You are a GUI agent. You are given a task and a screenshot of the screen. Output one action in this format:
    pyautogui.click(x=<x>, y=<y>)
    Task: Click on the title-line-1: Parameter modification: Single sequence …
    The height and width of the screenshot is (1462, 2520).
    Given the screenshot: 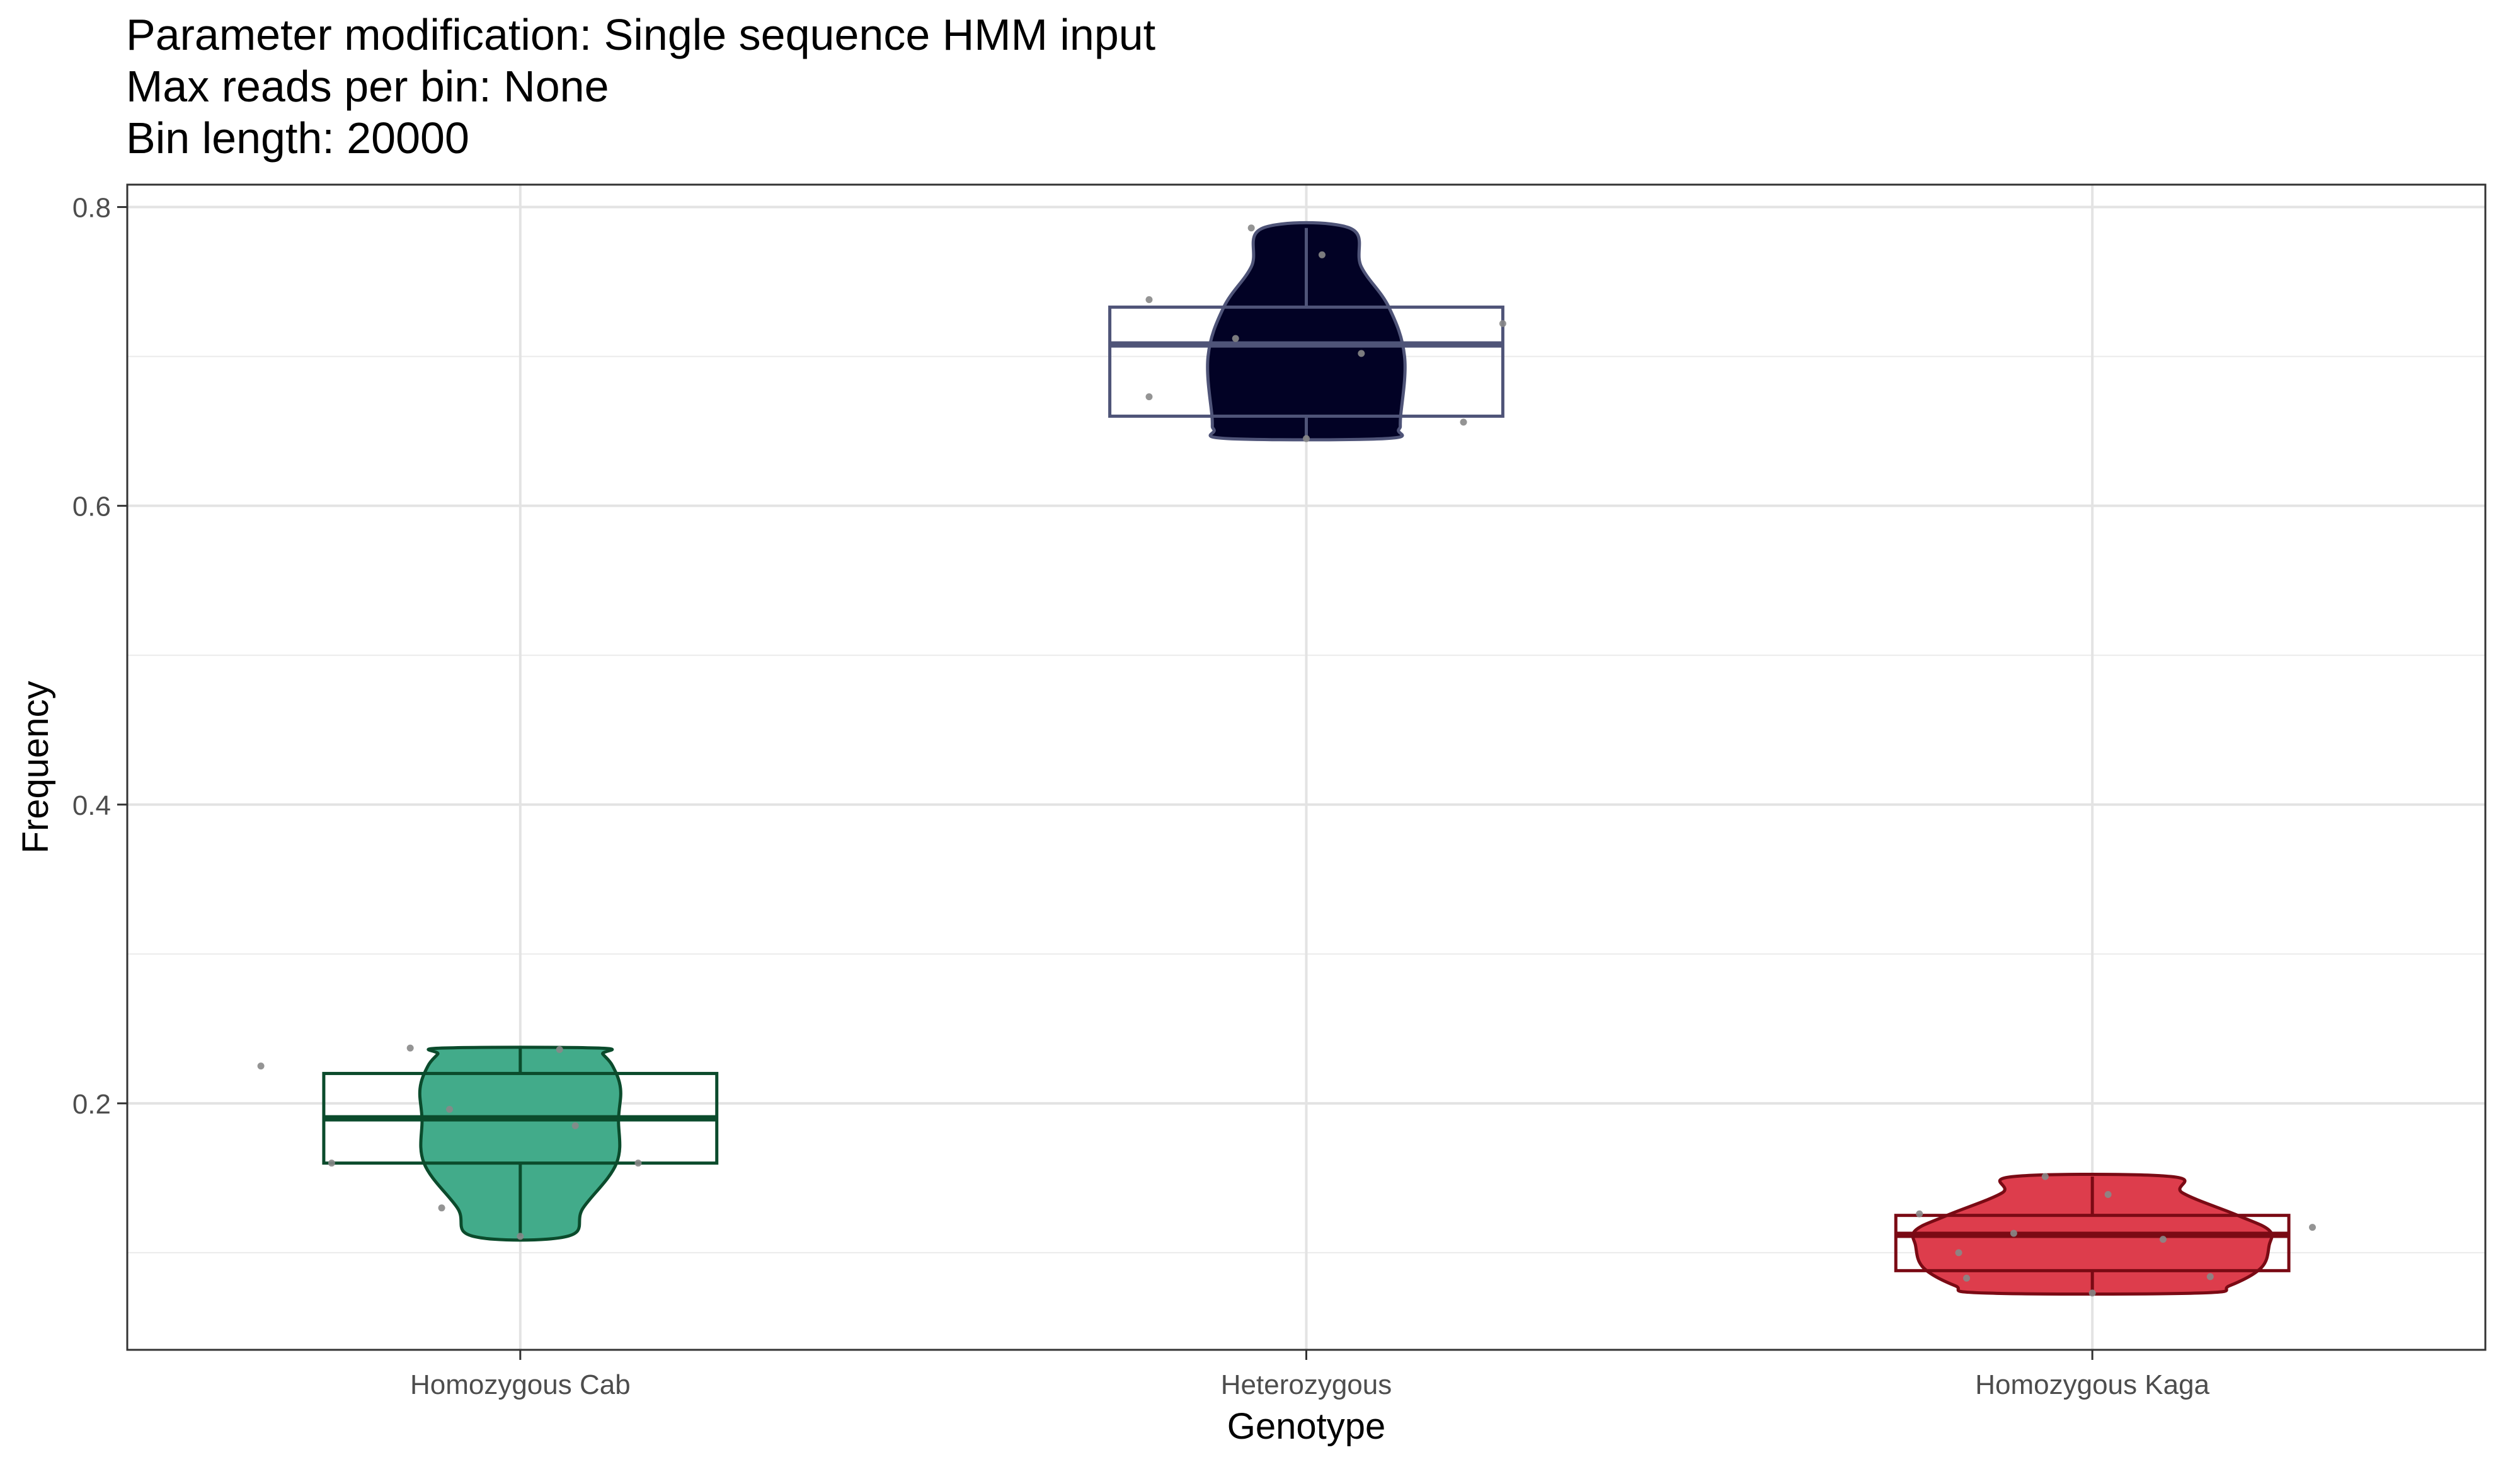 What is the action you would take?
    pyautogui.click(x=641, y=34)
    